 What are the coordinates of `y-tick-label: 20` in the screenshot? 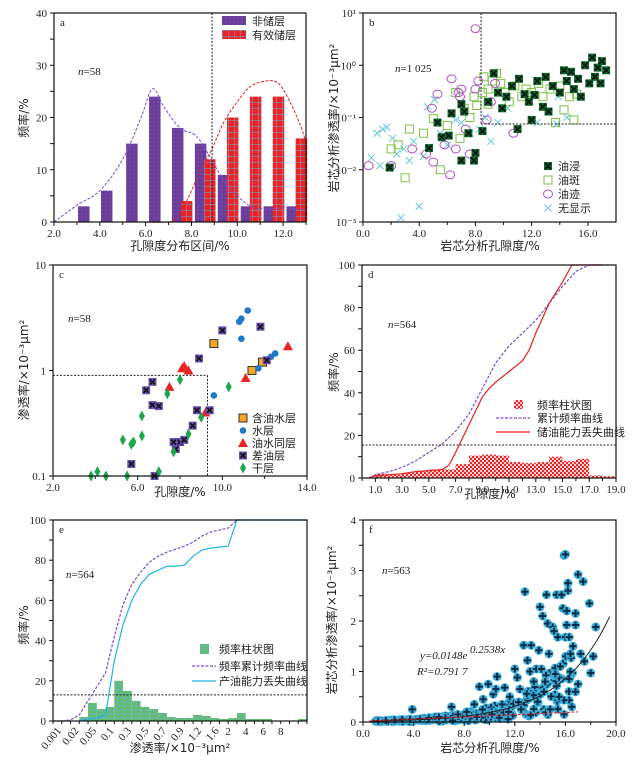 It's located at (41, 682).